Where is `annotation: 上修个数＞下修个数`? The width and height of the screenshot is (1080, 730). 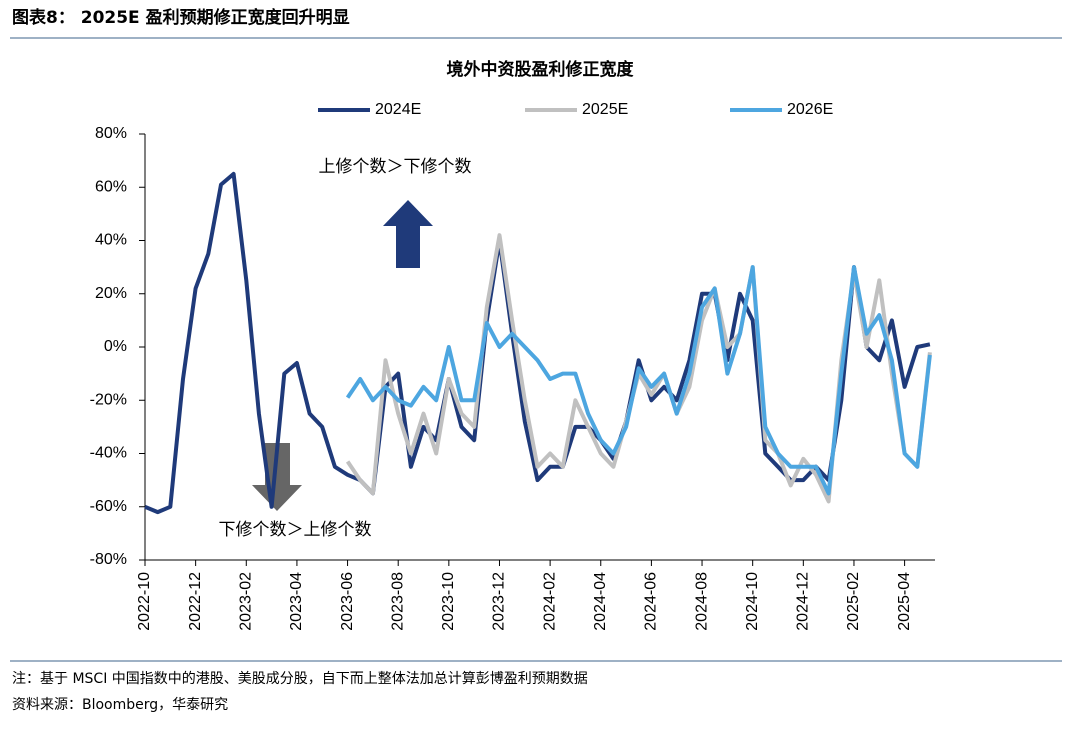 annotation: 上修个数＞下修个数 is located at coordinates (395, 167).